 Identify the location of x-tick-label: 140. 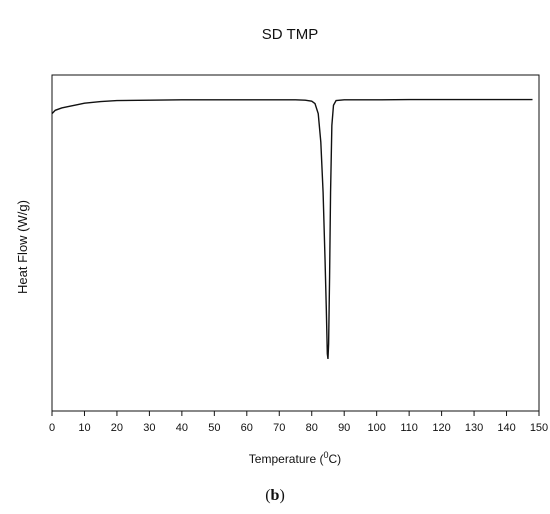
(506, 428).